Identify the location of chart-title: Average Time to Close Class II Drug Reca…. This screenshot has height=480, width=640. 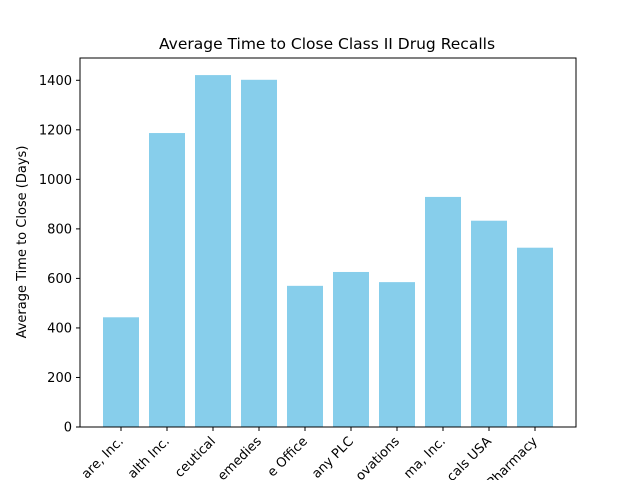
(327, 44).